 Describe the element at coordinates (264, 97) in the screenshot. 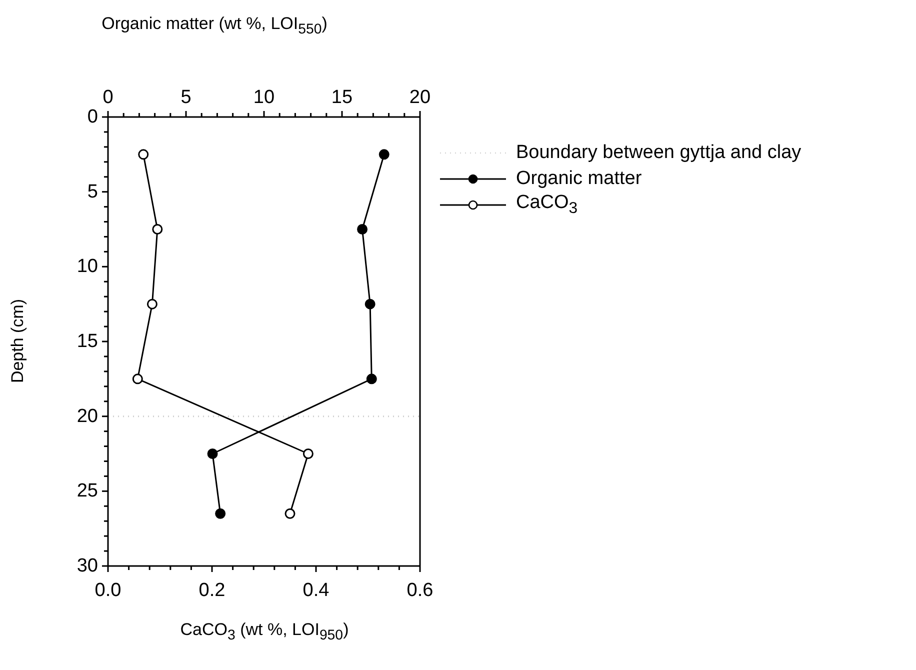

I see `x2-tick-label: 10` at that location.